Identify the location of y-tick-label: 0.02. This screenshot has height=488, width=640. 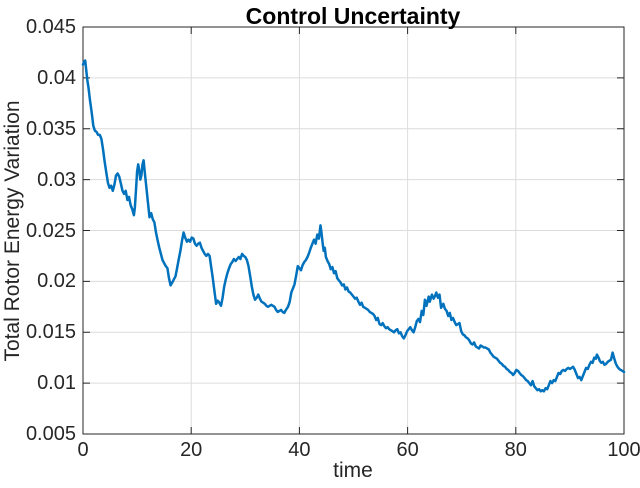
(56, 281).